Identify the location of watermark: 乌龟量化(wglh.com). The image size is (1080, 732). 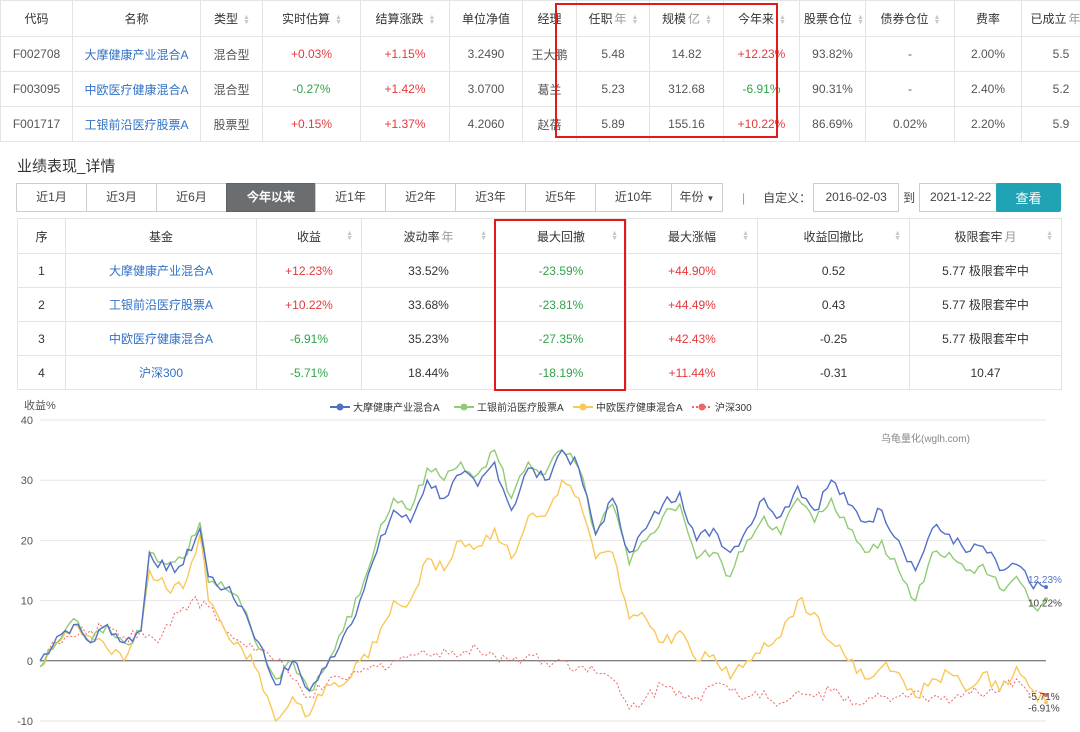
(925, 439).